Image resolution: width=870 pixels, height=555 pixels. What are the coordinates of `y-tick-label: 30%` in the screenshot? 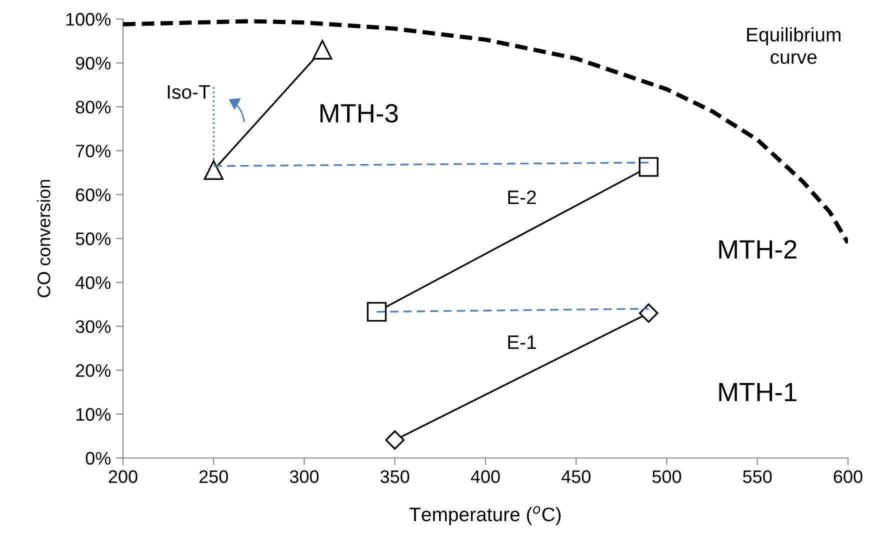 It's located at (93, 327).